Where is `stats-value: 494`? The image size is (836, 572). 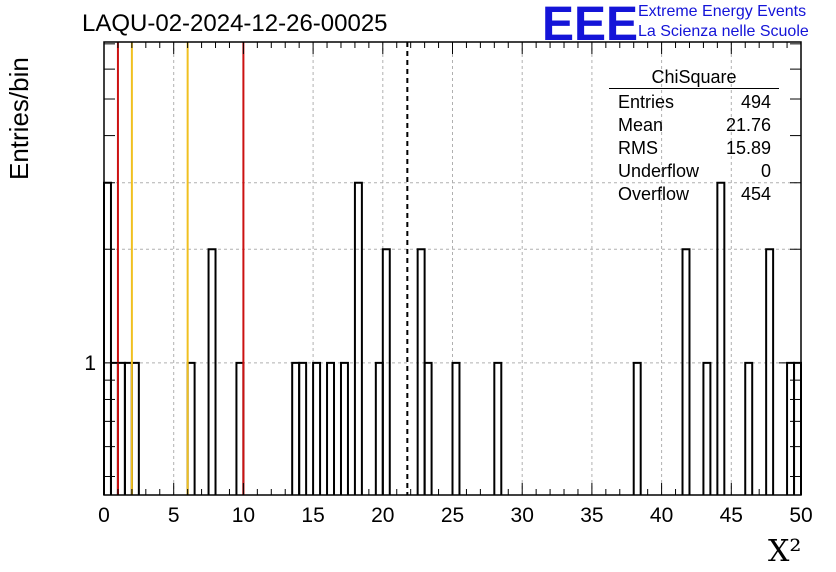 stats-value: 494 is located at coordinates (755, 102).